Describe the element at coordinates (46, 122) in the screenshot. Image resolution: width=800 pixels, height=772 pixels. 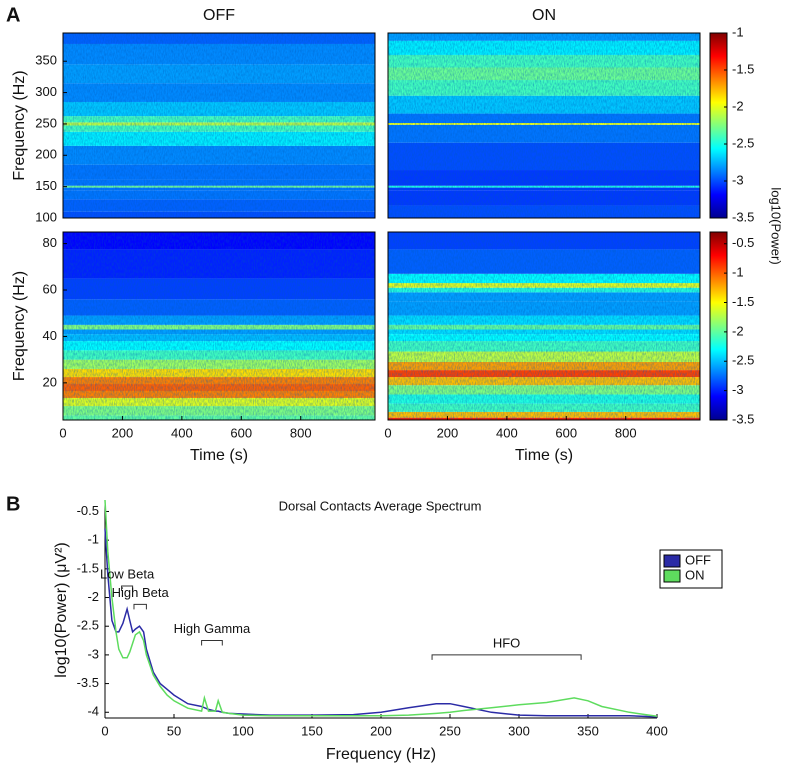
I see `y-tick-label: 250` at that location.